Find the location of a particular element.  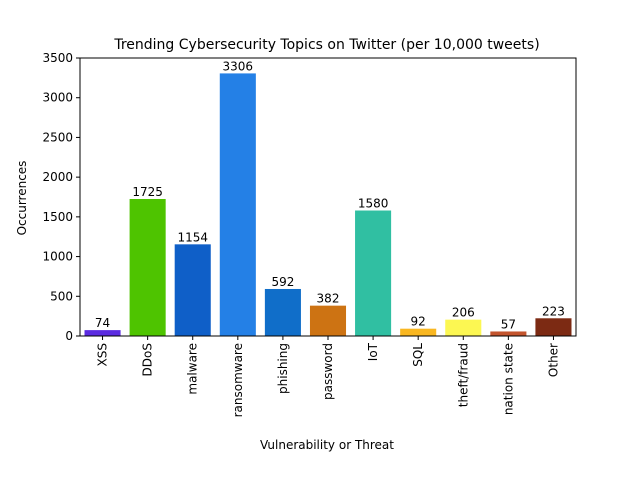

data-label: 223 is located at coordinates (553, 311).